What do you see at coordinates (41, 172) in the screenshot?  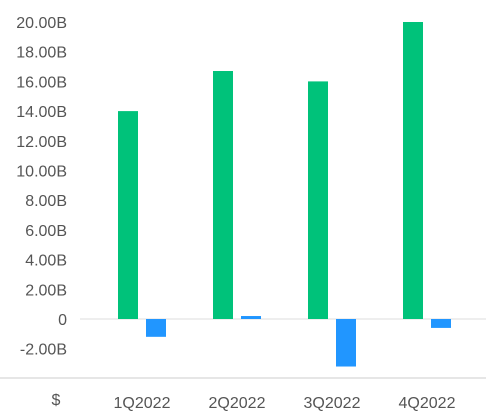 I see `y-tick-label: 10.00B` at bounding box center [41, 172].